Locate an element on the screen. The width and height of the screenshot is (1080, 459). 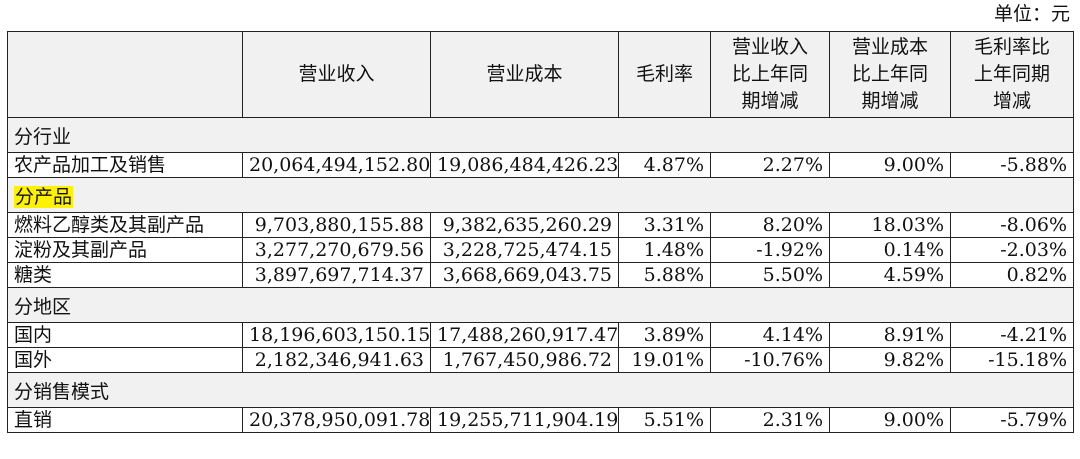
section-row-industry: 分行业 is located at coordinates (540, 135).